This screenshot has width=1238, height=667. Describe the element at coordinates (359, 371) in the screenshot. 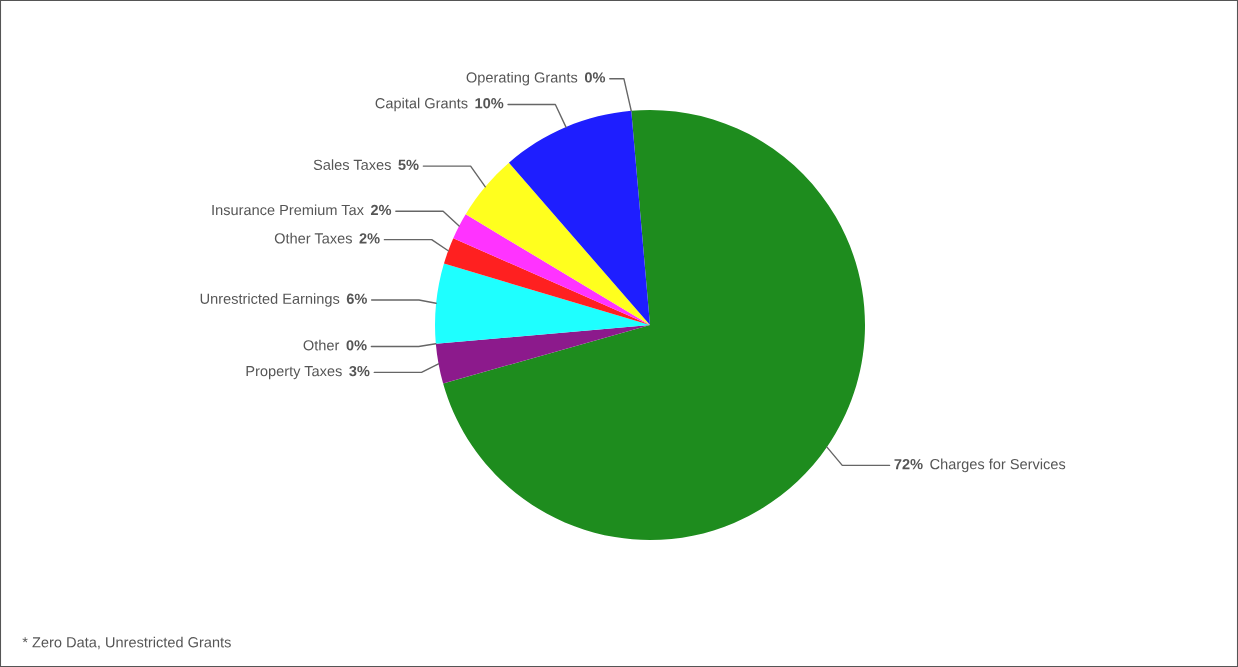

I see `data-label: 3%` at that location.